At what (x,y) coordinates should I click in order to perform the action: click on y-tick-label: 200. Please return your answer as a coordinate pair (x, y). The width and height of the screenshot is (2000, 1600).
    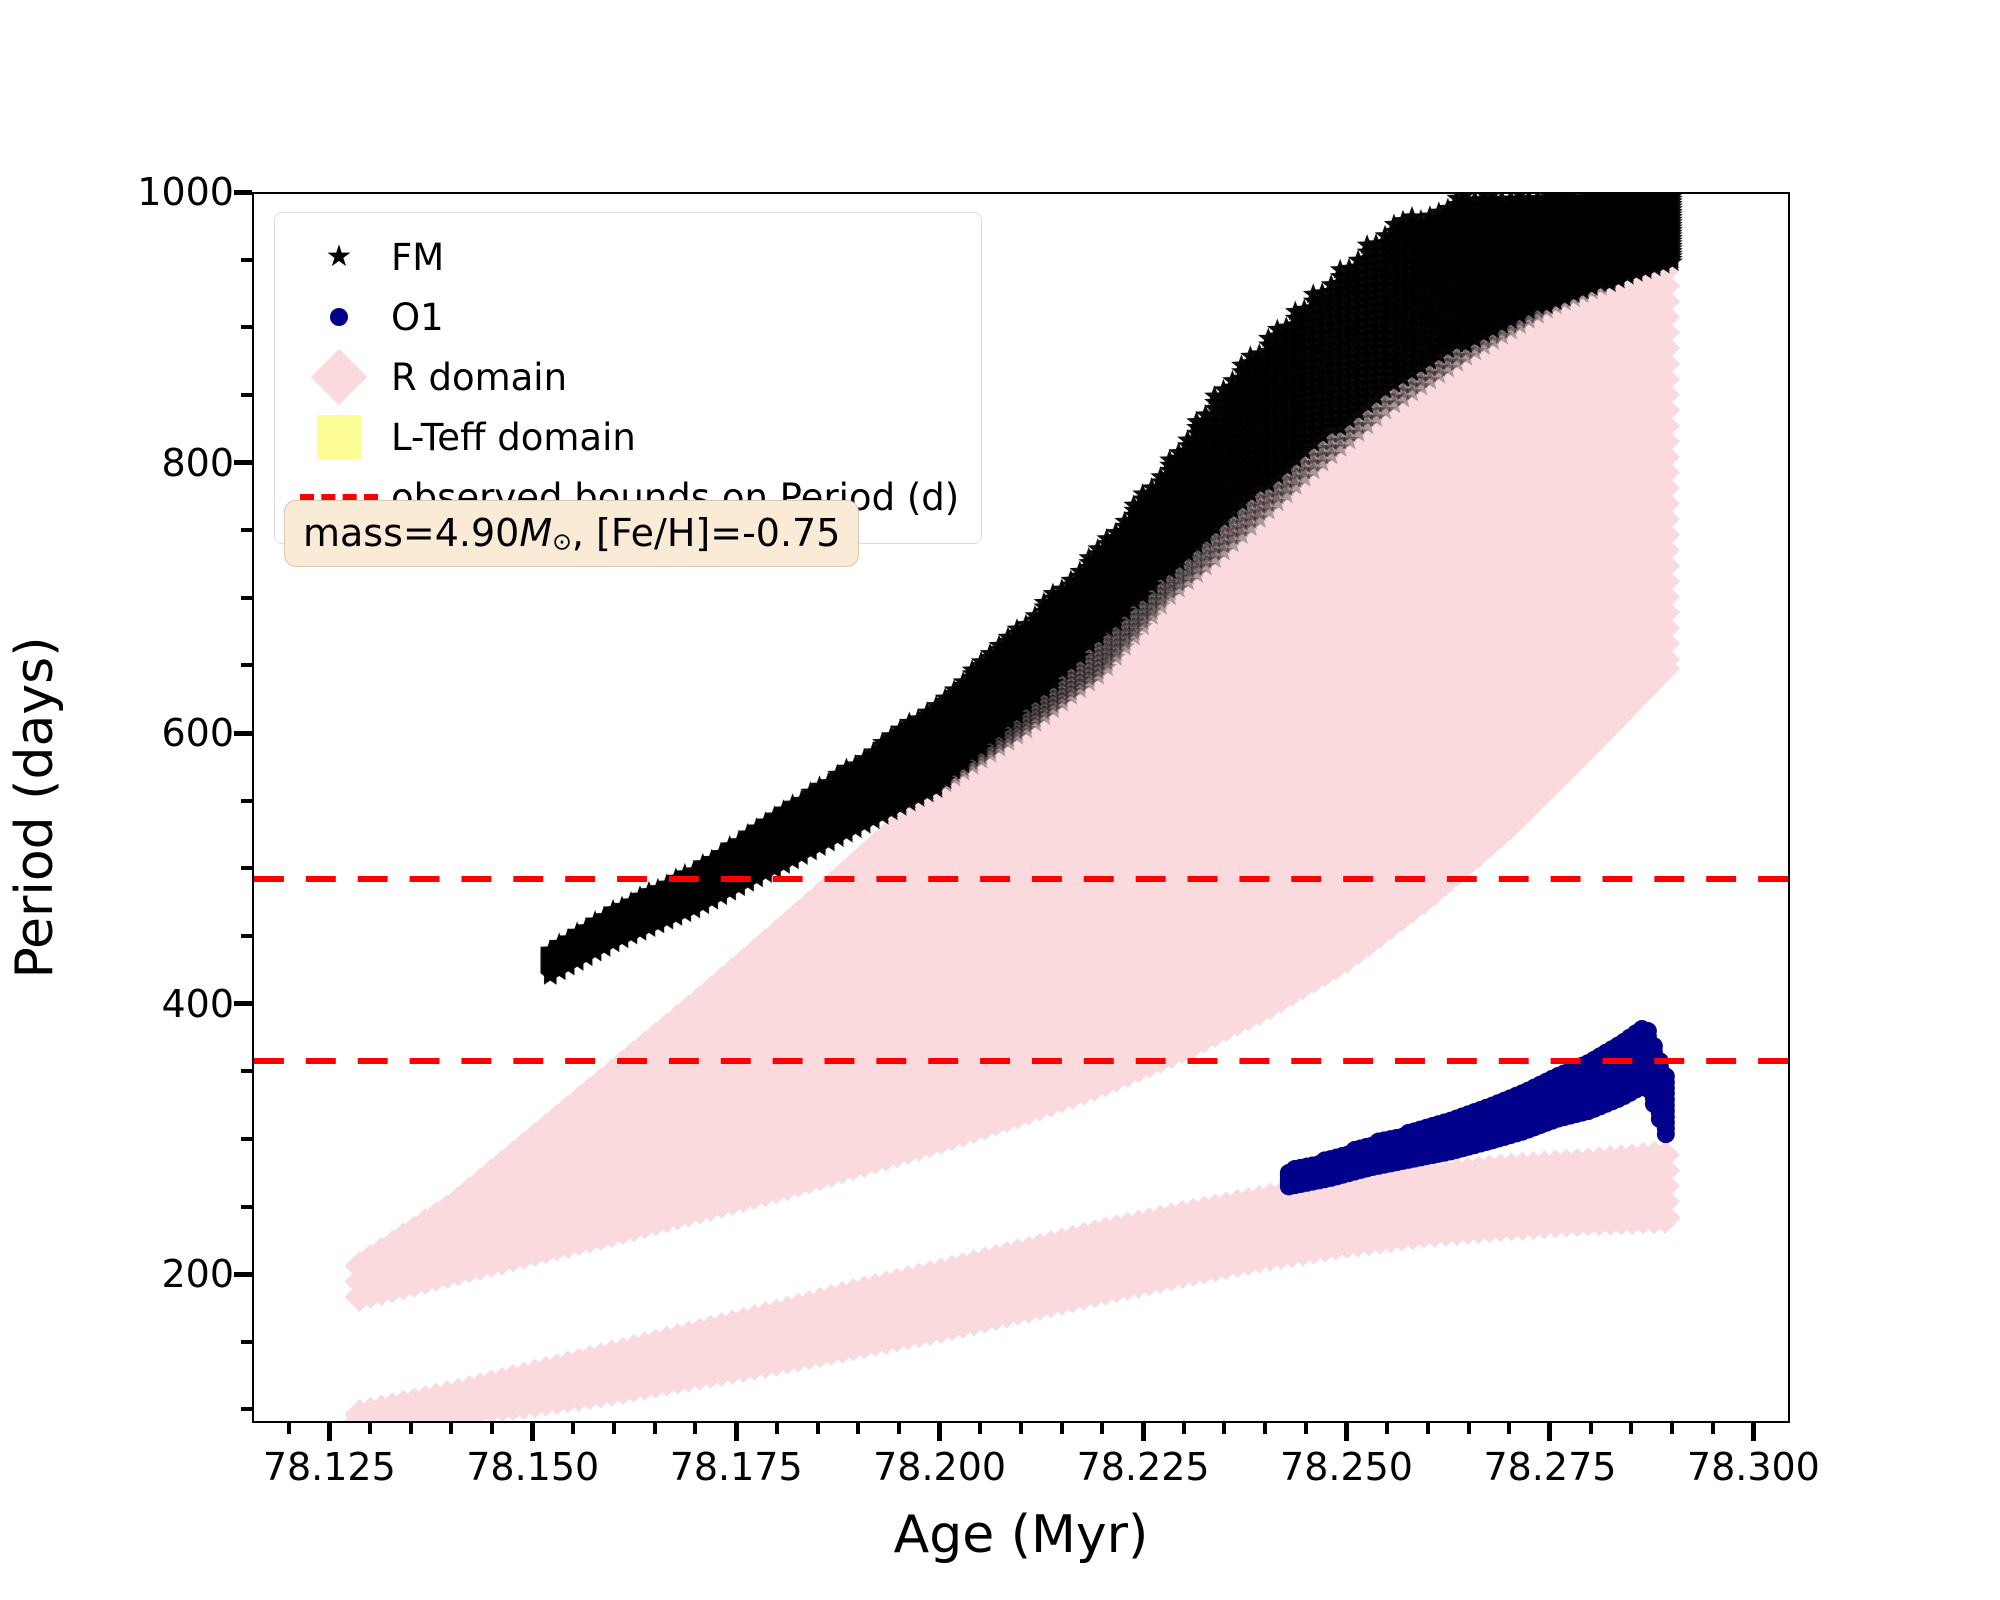
    Looking at the image, I should click on (197, 1274).